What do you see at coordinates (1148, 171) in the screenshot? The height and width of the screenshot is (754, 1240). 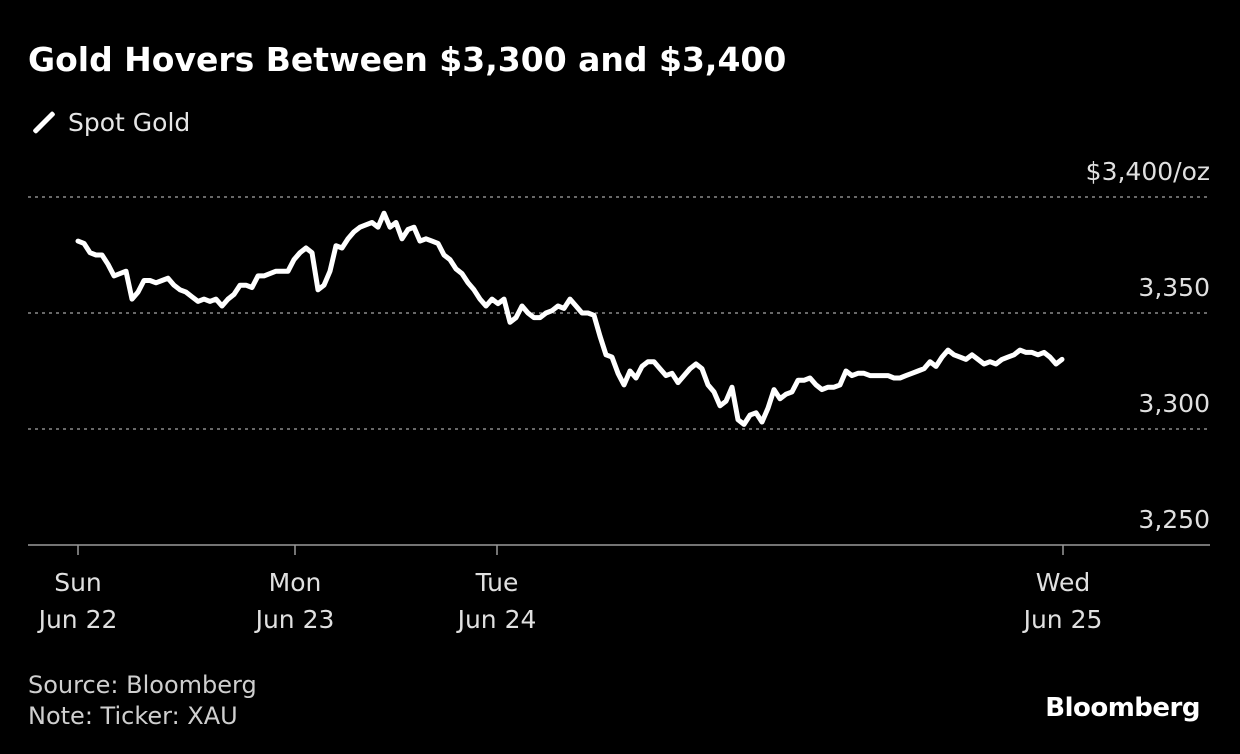 I see `y-tick-label: $3,400/oz` at bounding box center [1148, 171].